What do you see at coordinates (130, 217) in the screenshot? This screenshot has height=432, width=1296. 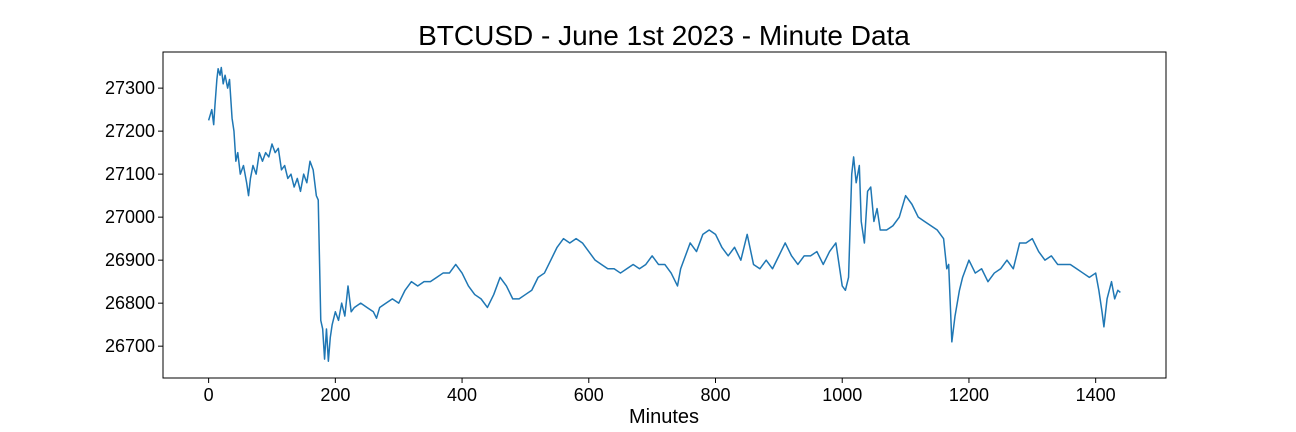 I see `y-tick-label: 27000` at bounding box center [130, 217].